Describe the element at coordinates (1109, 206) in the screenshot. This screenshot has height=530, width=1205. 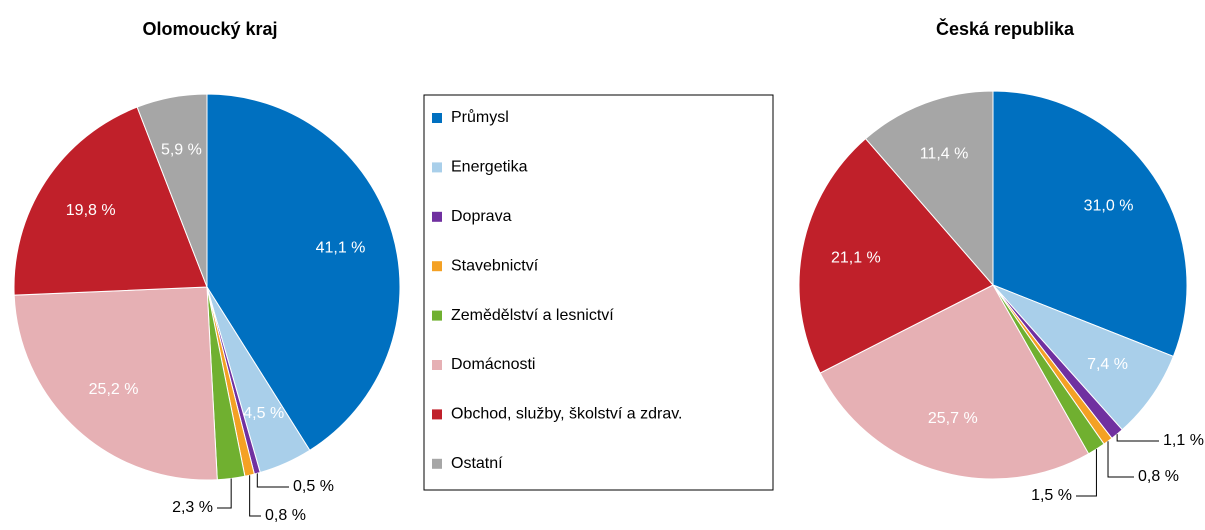
I see `data-label: 31,0 %` at that location.